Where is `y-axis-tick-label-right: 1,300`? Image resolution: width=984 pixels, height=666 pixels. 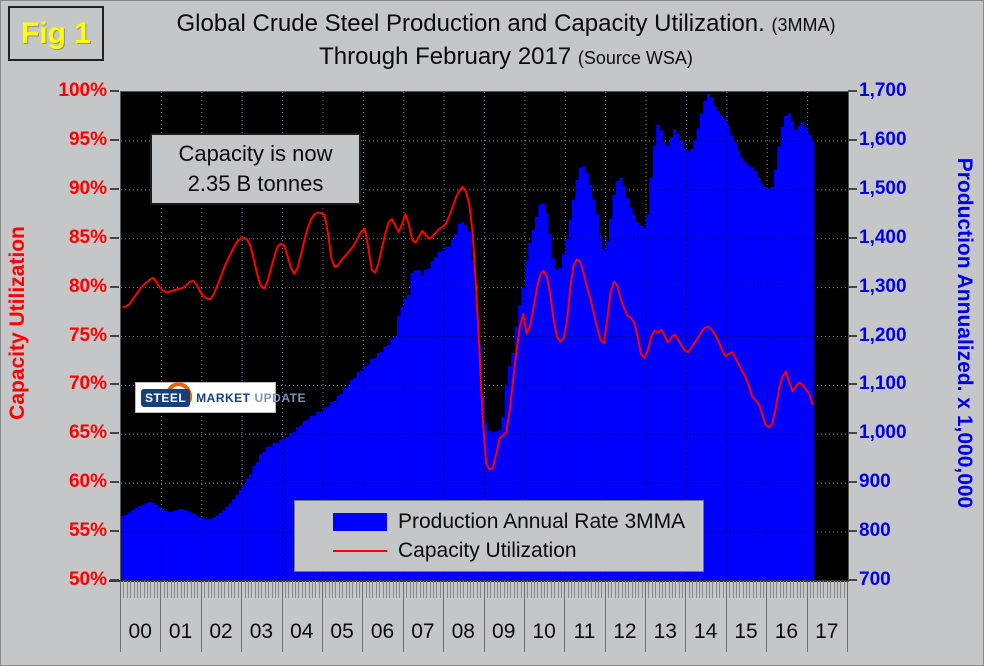 y-axis-tick-label-right: 1,300 is located at coordinates (883, 286).